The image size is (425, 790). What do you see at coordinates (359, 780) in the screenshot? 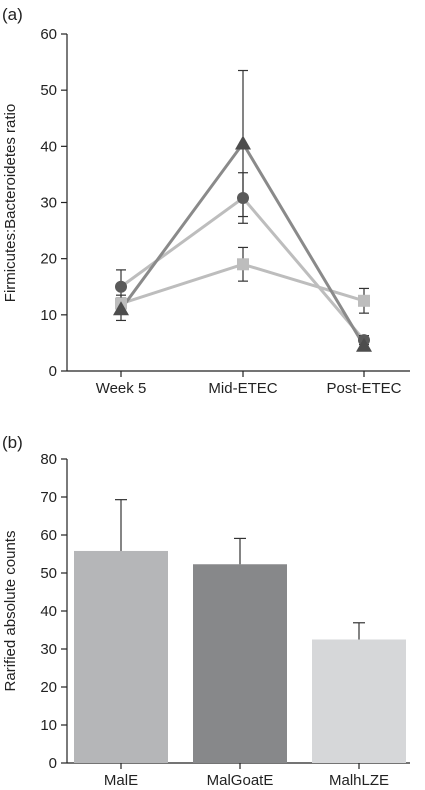
I see `x-tick-label: MalhLZE` at bounding box center [359, 780].